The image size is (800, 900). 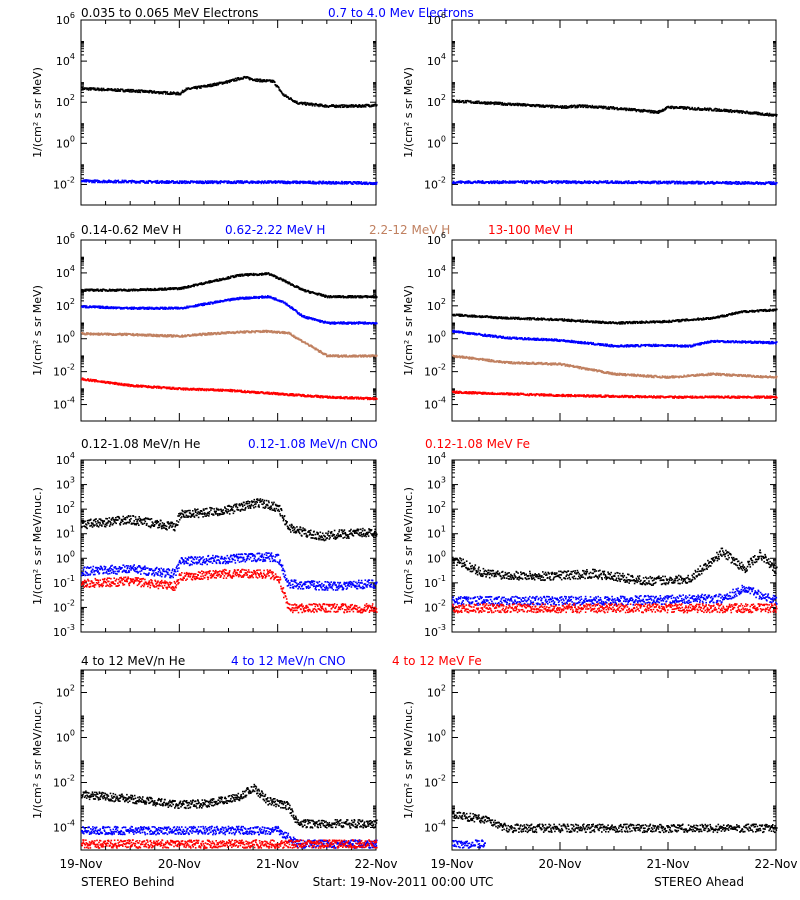 What do you see at coordinates (65, 239) in the screenshot?
I see `y-tick-label: 106` at bounding box center [65, 239].